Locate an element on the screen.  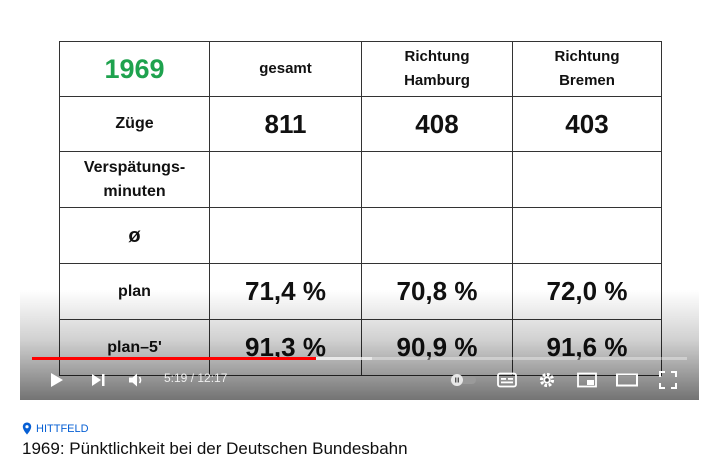
location-pin-icon is located at coordinates (27, 428).